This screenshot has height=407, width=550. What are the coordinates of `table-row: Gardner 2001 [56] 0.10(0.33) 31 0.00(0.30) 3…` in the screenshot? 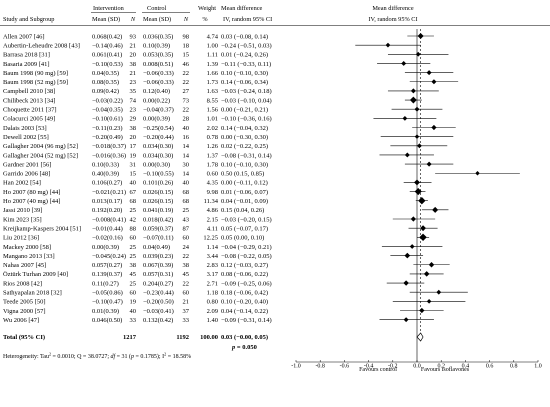 It's located at (135, 164).